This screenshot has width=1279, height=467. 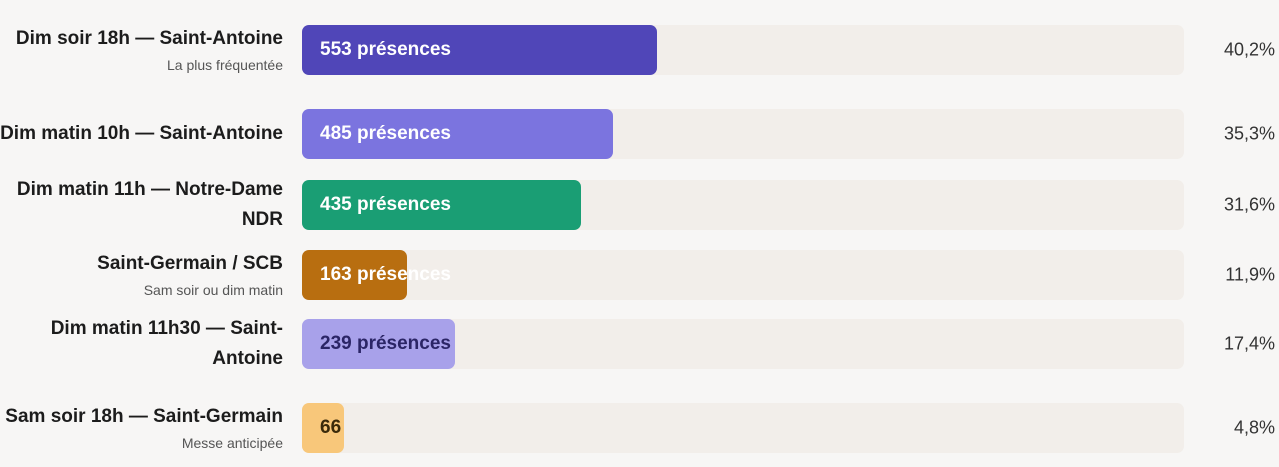 What do you see at coordinates (385, 204) in the screenshot?
I see `bar-value-label: 435 présences` at bounding box center [385, 204].